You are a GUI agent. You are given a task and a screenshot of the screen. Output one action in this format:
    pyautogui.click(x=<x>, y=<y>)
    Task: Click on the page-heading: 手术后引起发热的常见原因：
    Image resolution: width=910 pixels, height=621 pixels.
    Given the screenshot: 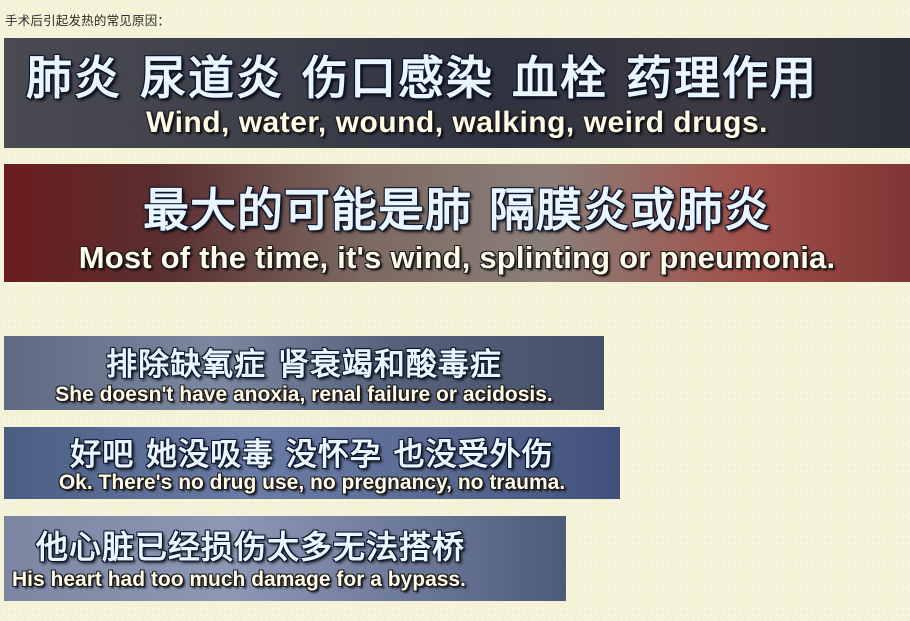 What is the action you would take?
    pyautogui.click(x=88, y=20)
    